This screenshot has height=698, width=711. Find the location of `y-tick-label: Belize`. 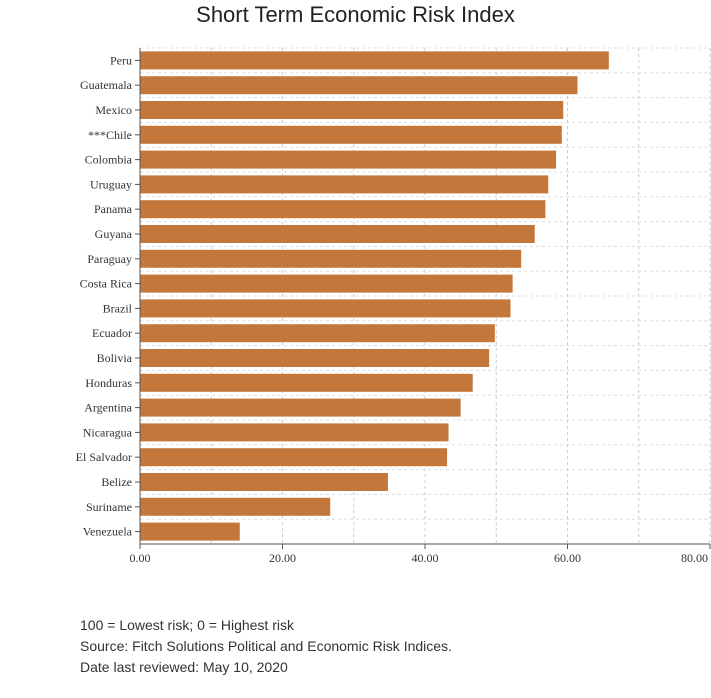

y-tick-label: Belize is located at coordinates (116, 482).